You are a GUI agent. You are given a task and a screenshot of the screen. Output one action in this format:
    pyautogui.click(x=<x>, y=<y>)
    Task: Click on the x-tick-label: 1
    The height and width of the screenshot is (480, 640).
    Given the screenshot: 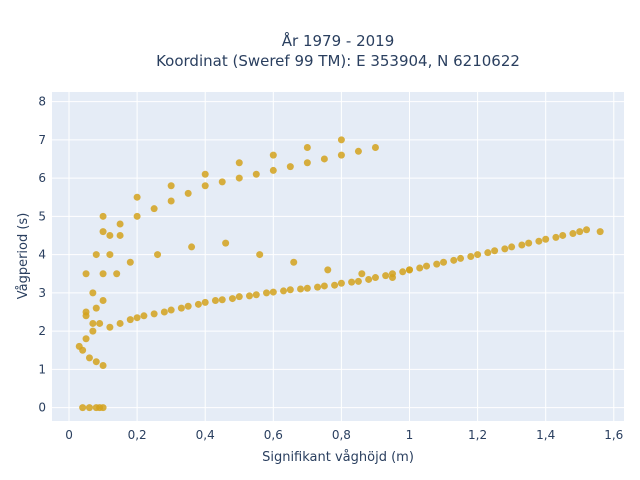 What is the action you would take?
    pyautogui.click(x=410, y=435)
    